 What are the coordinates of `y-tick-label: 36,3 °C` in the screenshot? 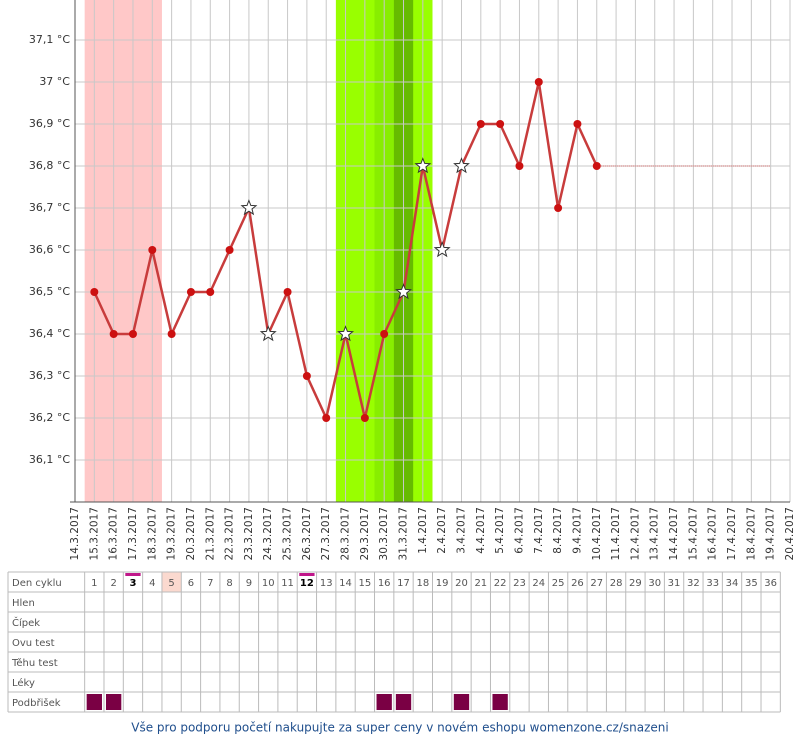 It's located at (49, 375).